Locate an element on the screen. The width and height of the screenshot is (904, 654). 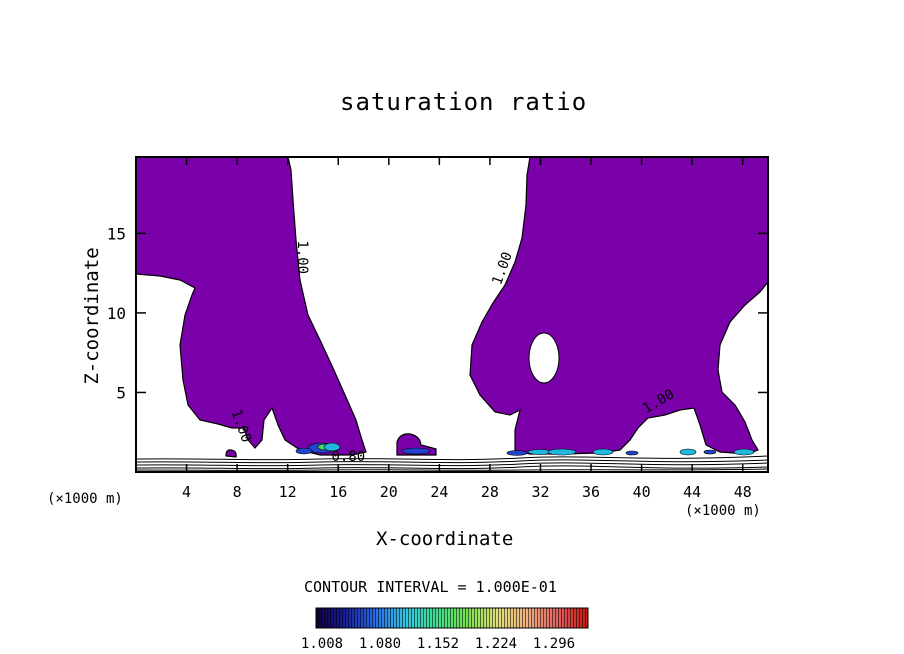
supersaturated-pockets is located at coordinates (525, 449).